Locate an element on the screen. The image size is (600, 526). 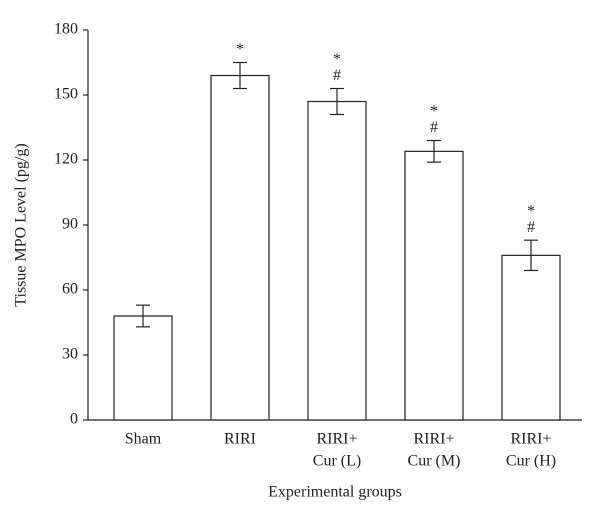
y-tick-label: 30 is located at coordinates (70, 354).